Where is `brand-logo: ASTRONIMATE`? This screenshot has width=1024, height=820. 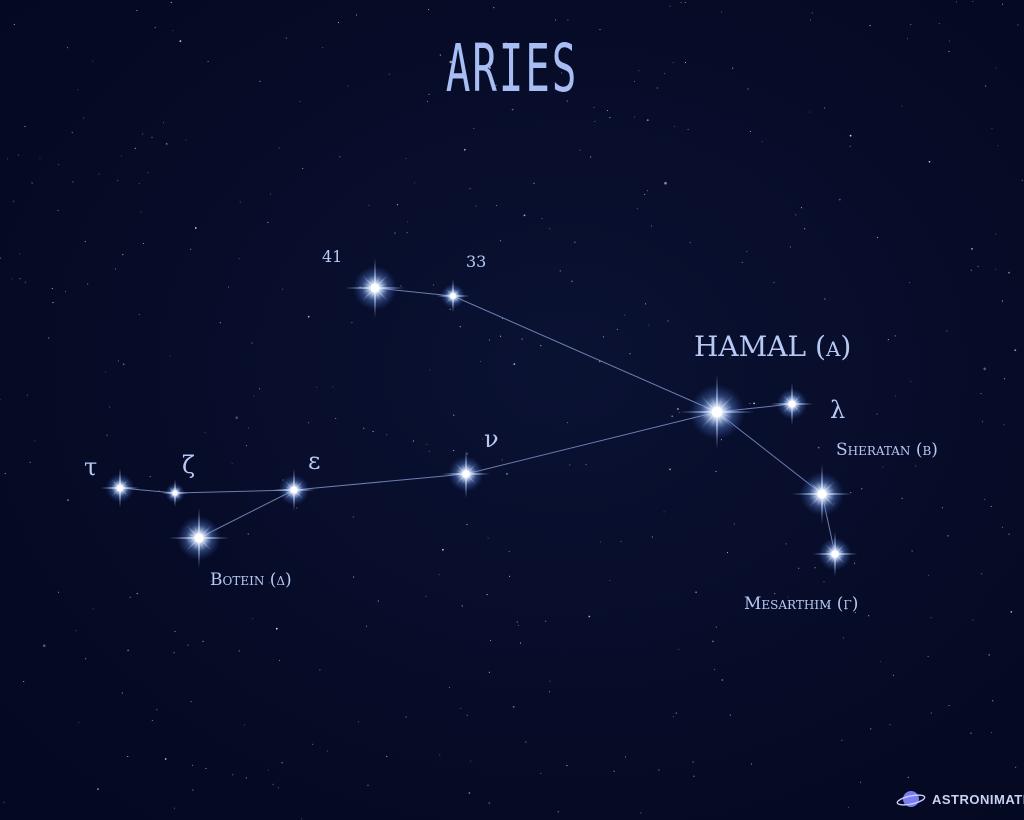
brand-logo: ASTRONIMATE is located at coordinates (960, 799).